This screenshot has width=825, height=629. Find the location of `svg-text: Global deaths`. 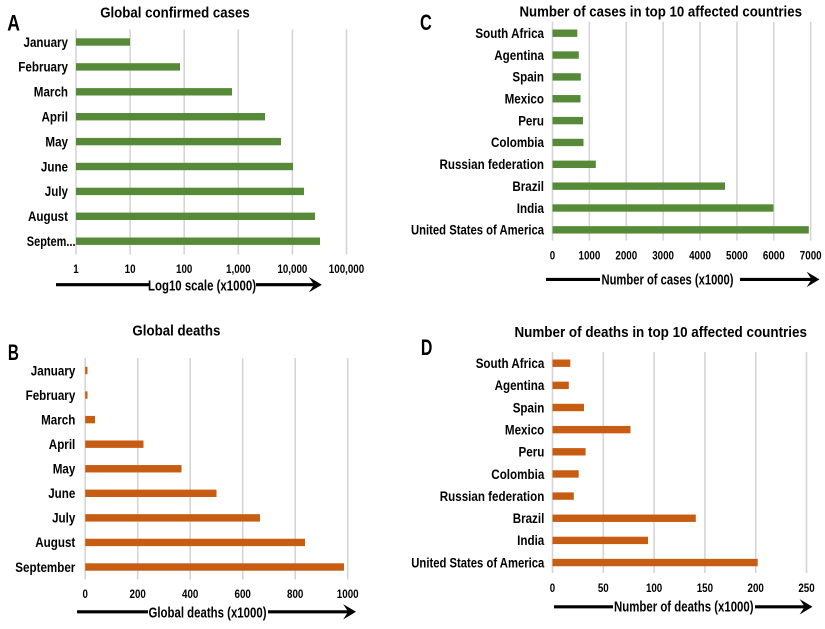

svg-text: Global deaths is located at coordinates (176, 331).